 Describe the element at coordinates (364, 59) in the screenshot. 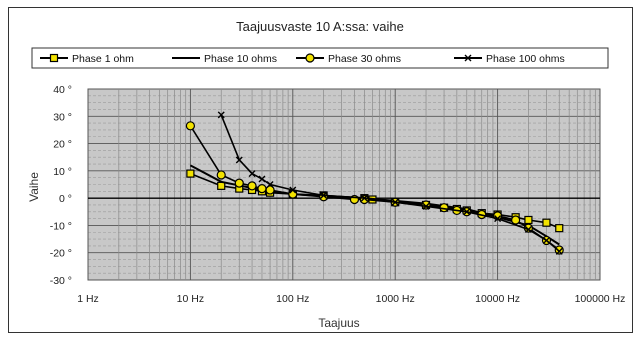

I see `legend-label: Phase 30 ohms` at that location.